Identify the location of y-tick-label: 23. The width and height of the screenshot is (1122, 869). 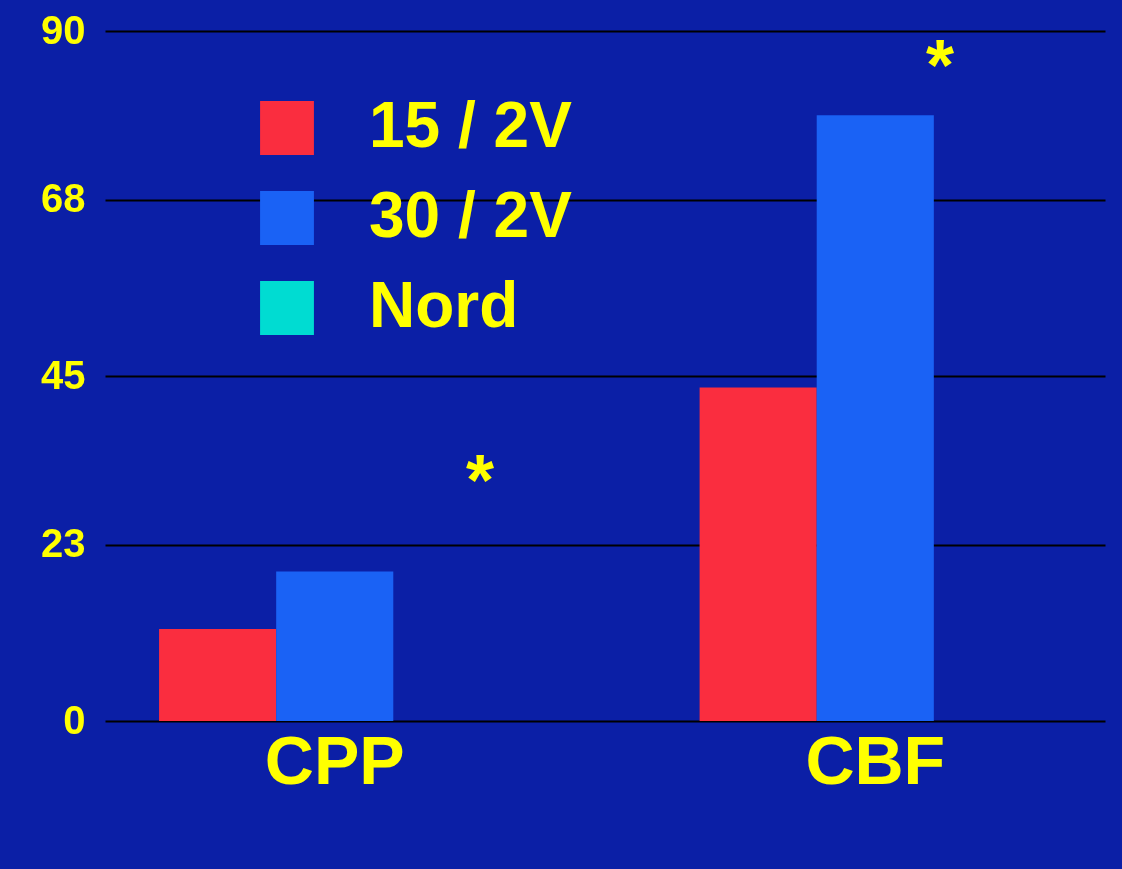
(63, 543).